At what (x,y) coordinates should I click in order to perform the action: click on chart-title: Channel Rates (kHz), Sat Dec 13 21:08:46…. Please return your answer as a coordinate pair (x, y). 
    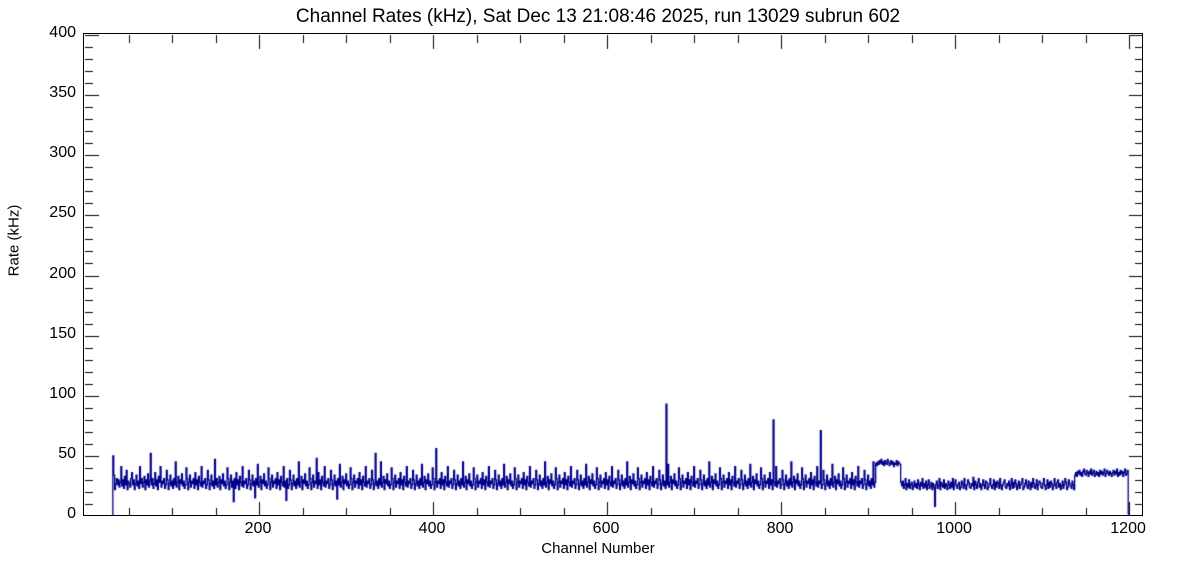
    Looking at the image, I should click on (598, 16).